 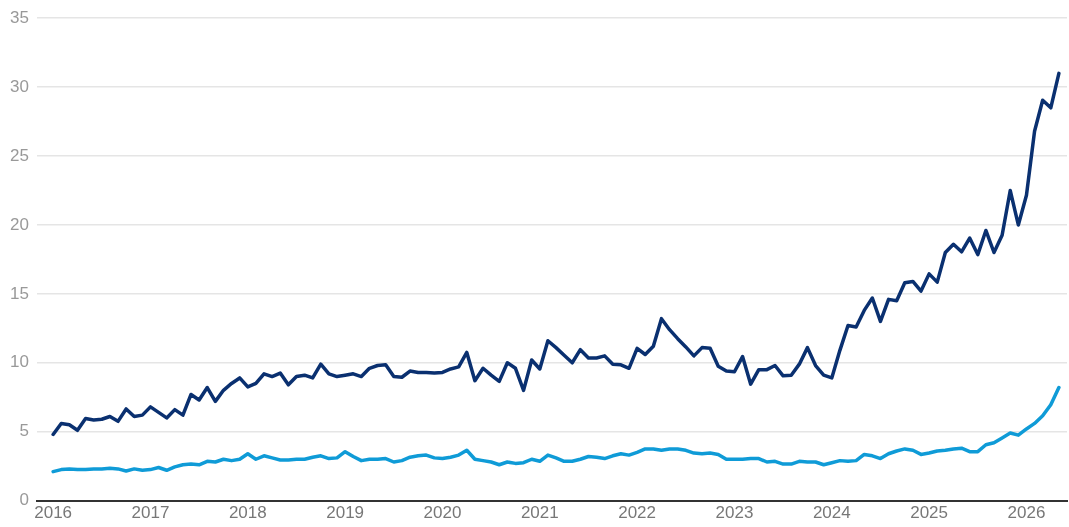 I want to click on y-tick-label: 35, so click(x=19, y=17).